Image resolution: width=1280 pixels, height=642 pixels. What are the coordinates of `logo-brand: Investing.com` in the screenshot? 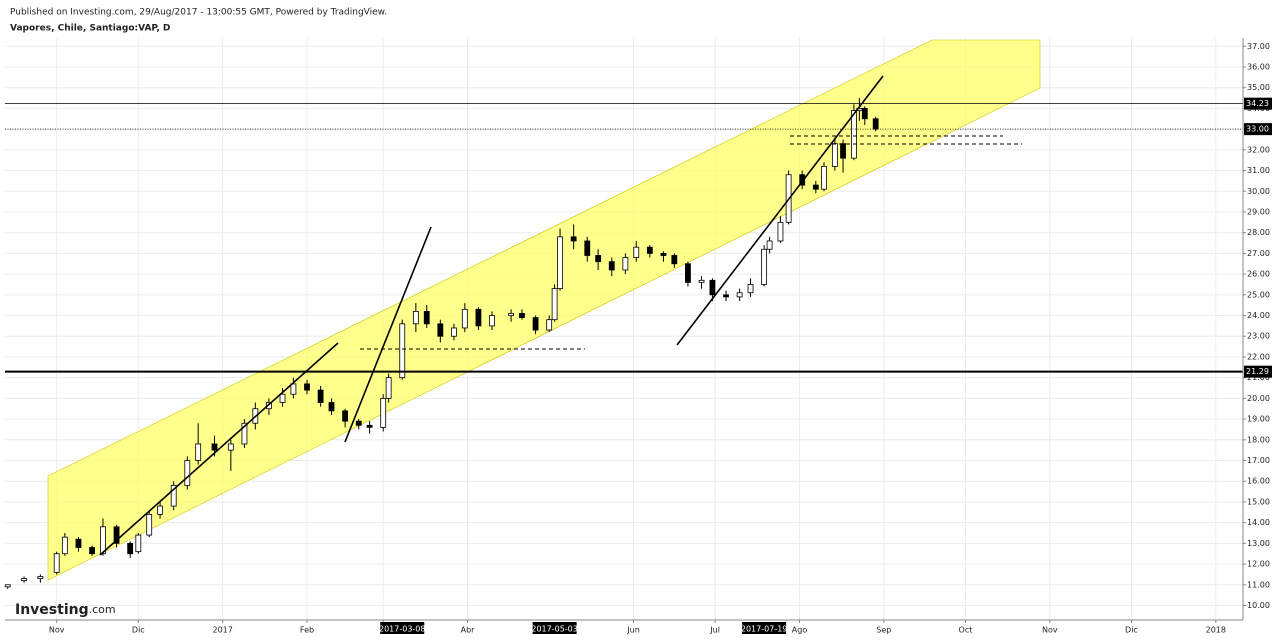 It's located at (65, 610).